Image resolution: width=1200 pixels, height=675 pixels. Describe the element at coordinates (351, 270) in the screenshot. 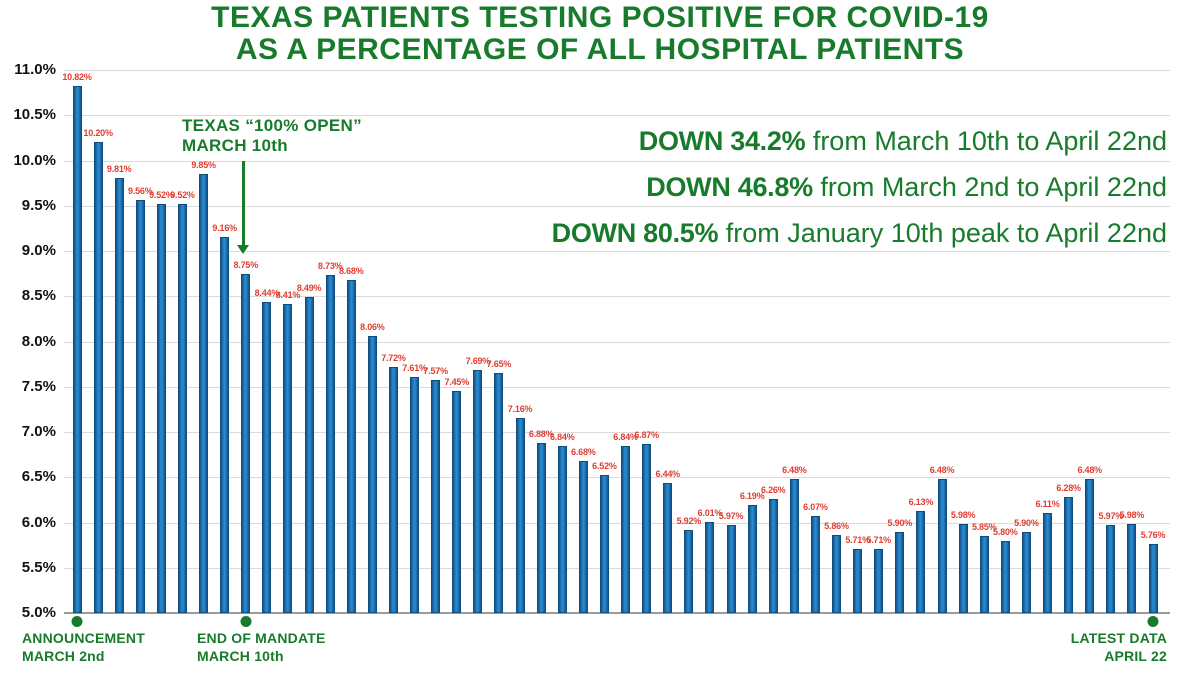

I see `bar-value-label: 8.68%` at that location.